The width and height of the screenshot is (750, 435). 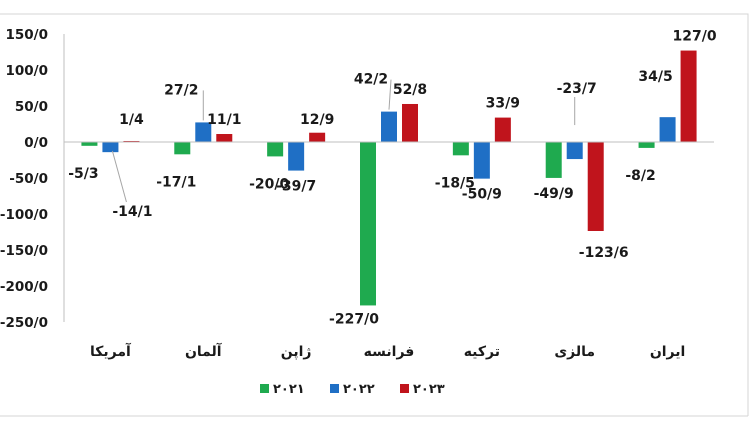 What do you see at coordinates (577, 89) in the screenshot?
I see `data-label: -23/7` at bounding box center [577, 89].